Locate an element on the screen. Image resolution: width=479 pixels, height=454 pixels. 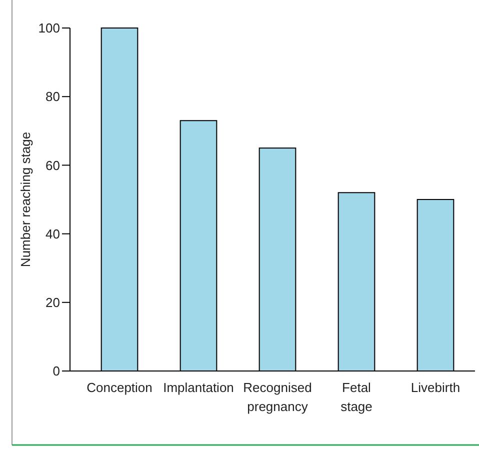
x-tick-label: Livebirth is located at coordinates (435, 387).